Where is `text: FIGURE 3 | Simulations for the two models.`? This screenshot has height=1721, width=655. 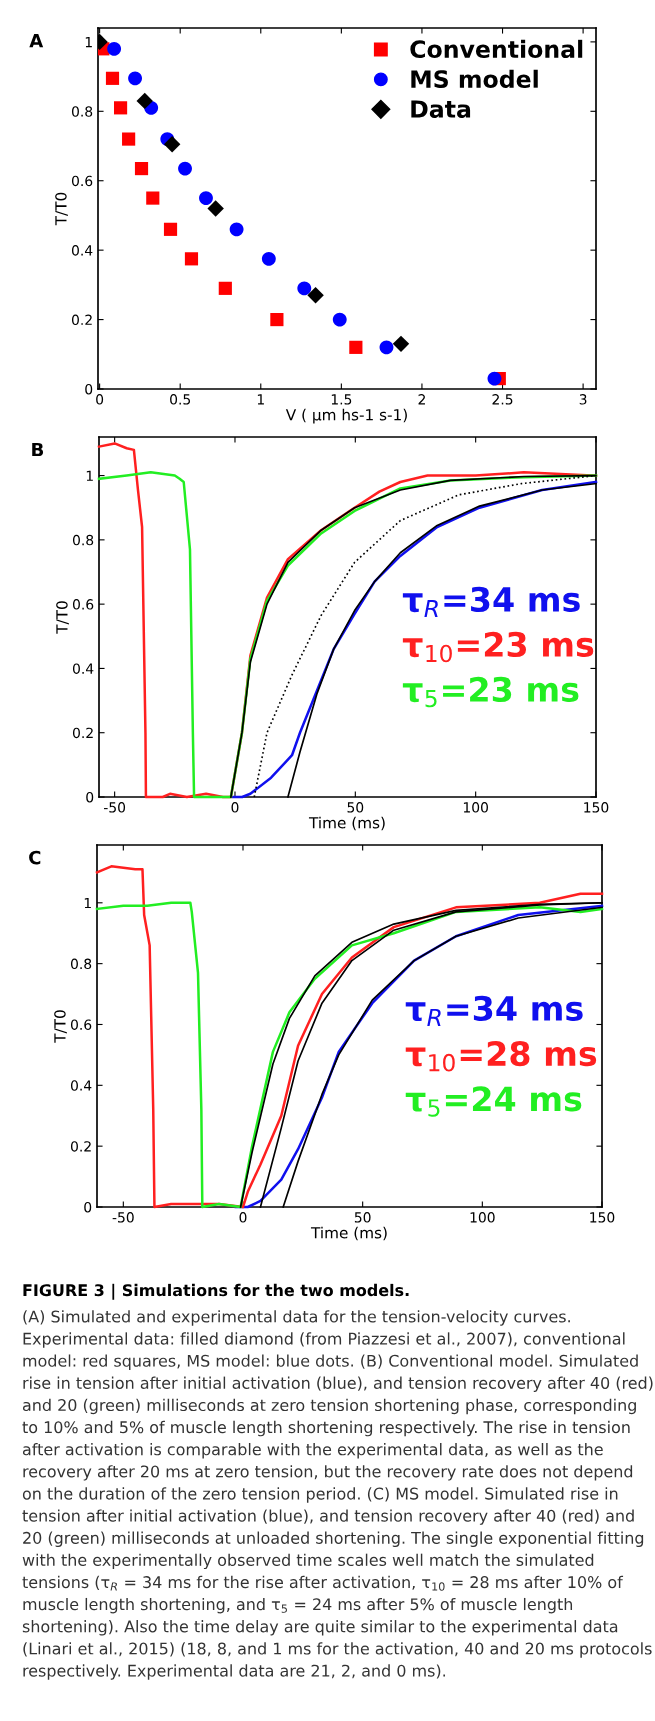 text: FIGURE 3 | Simulations for the two models. is located at coordinates (216, 1291).